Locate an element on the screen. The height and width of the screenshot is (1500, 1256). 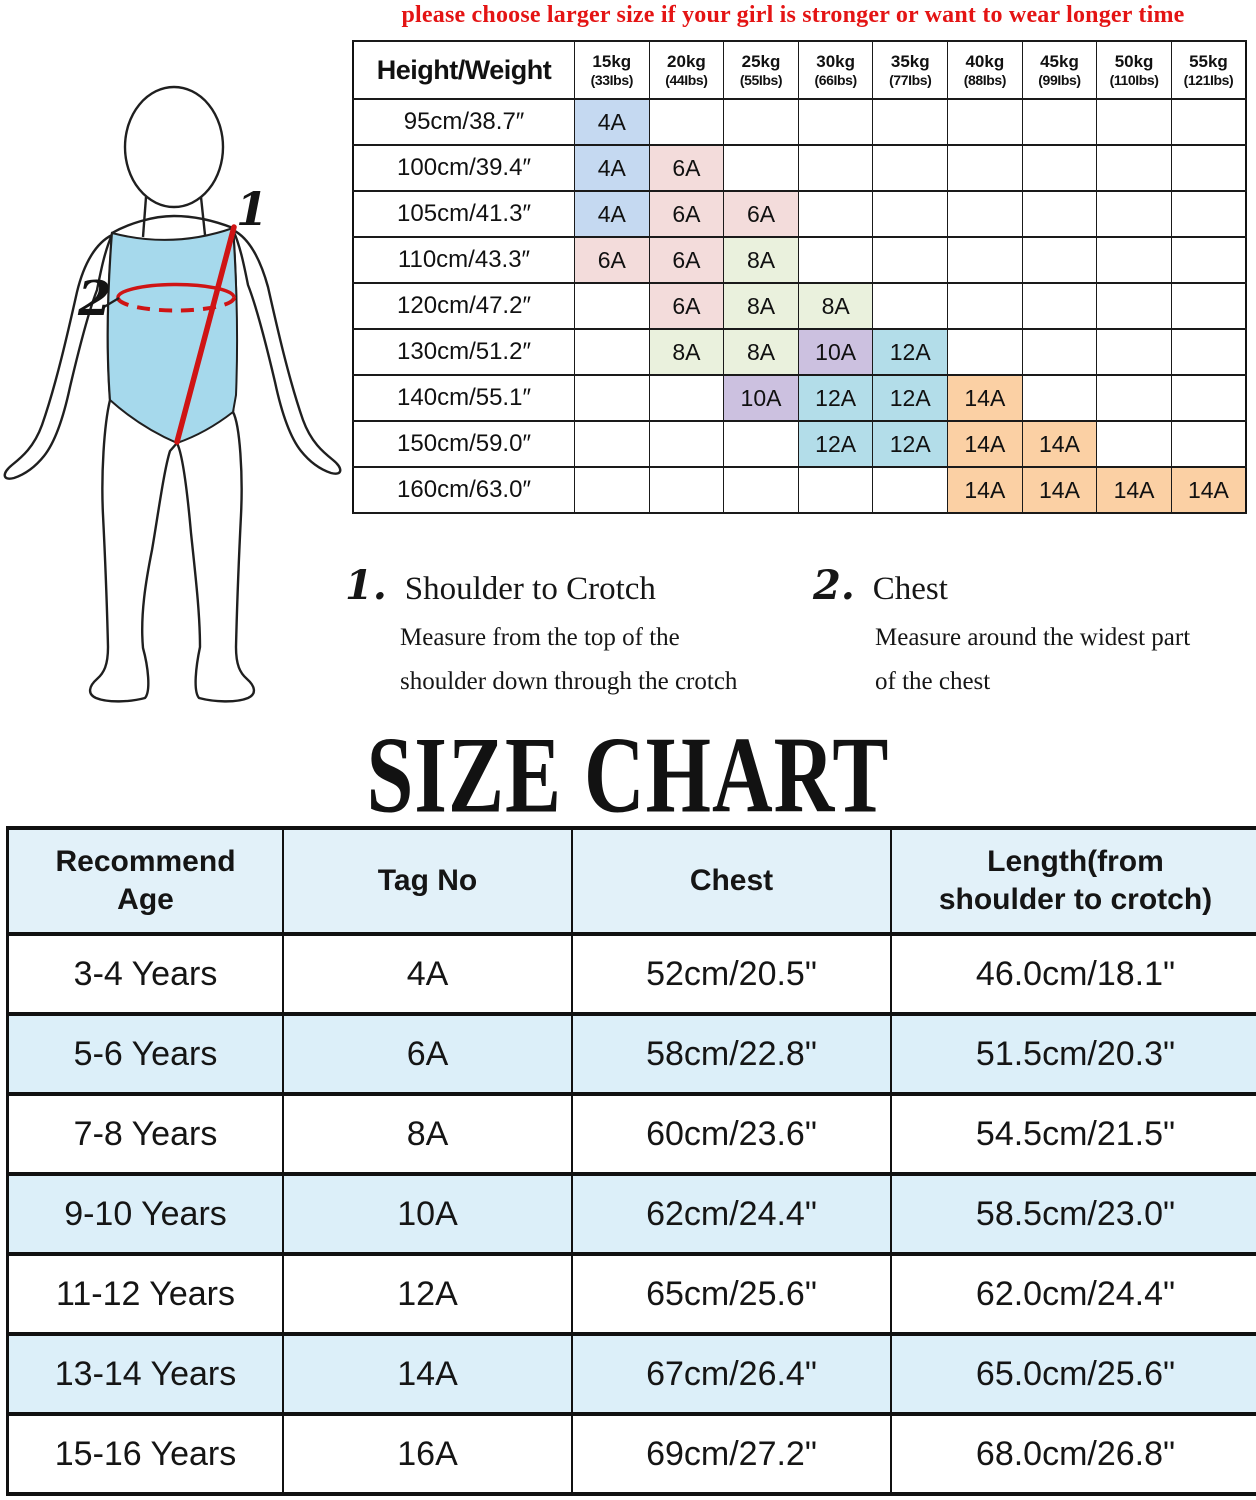
size-table-cell: 46.0cm/18.1" is located at coordinates (1073, 974).